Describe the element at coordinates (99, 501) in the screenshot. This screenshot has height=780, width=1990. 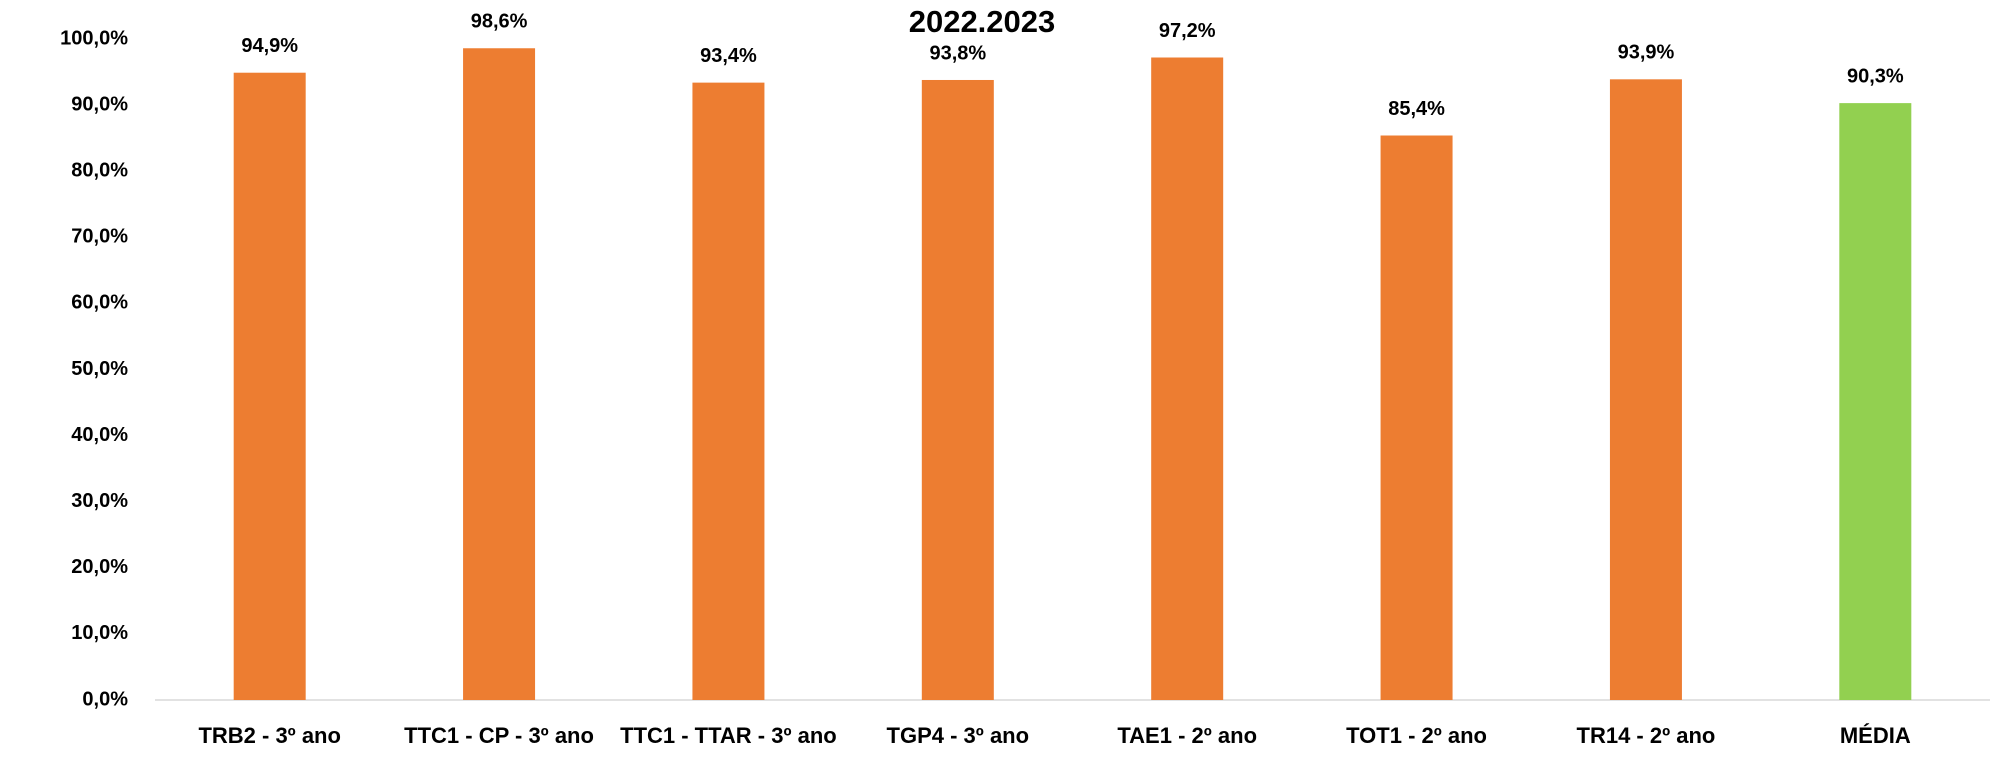
I see `y-tick-label: 30,0%` at that location.